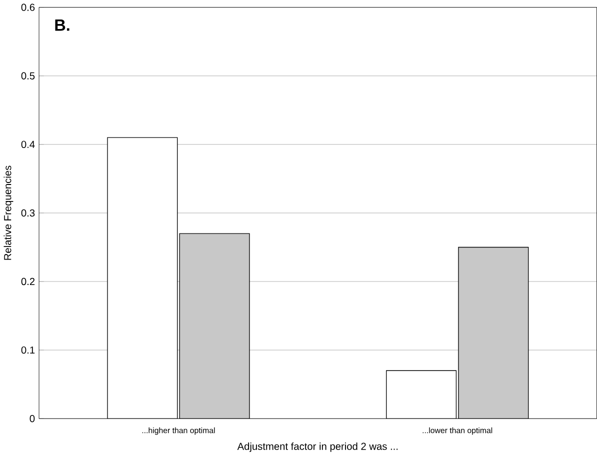 The height and width of the screenshot is (456, 597). Describe the element at coordinates (32, 418) in the screenshot. I see `y-tick-label: 0` at that location.